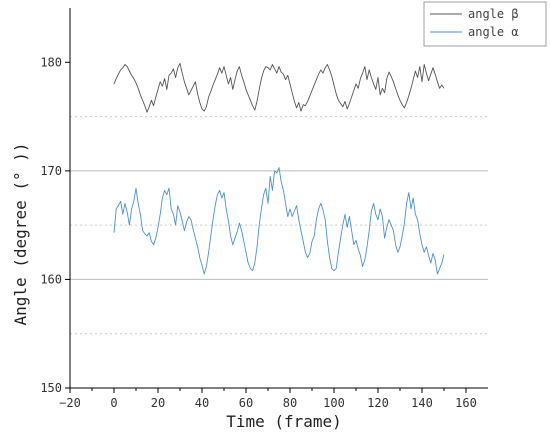  What do you see at coordinates (202, 403) in the screenshot?
I see `x-tick-label: 40` at bounding box center [202, 403].